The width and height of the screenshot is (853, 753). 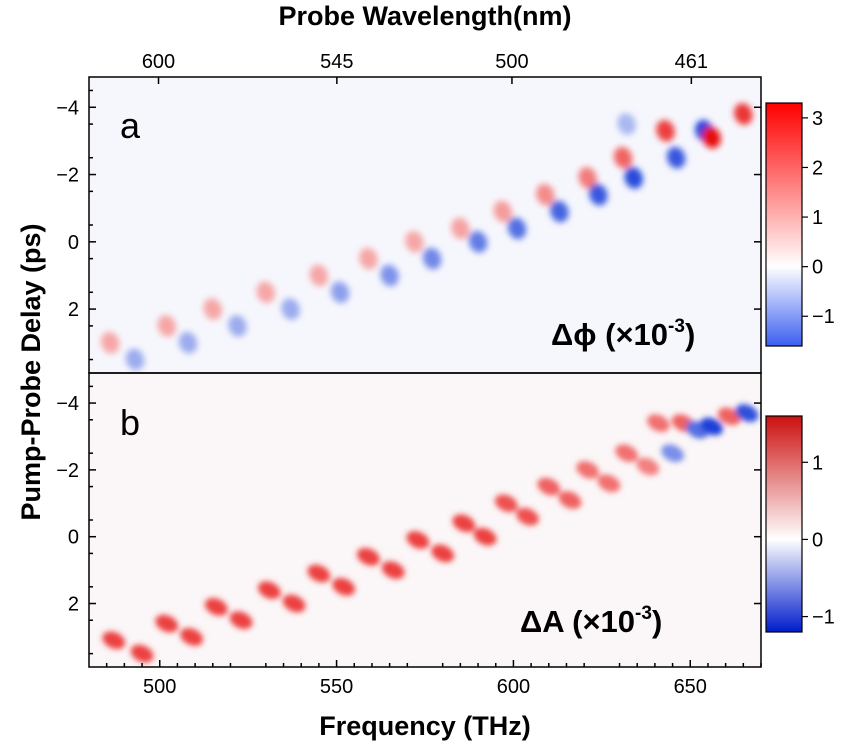 What do you see at coordinates (690, 334) in the screenshot?
I see `panel-a-annotation-suffix: )` at bounding box center [690, 334].